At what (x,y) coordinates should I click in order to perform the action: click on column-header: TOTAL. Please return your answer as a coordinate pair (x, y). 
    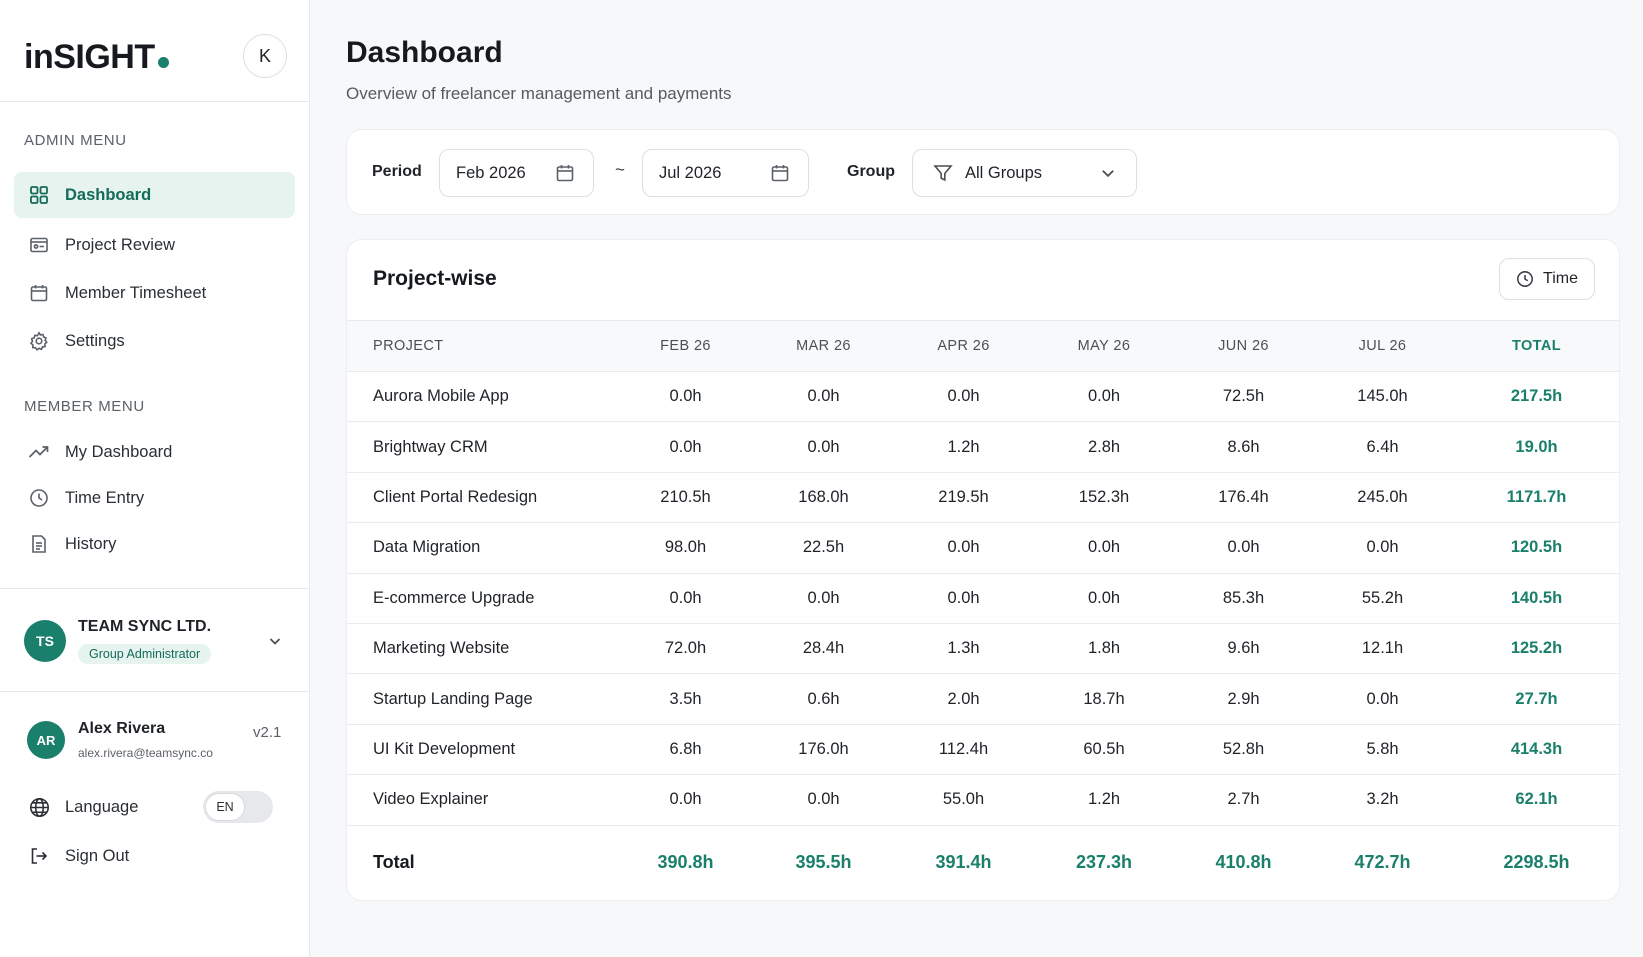
    Looking at the image, I should click on (1536, 346).